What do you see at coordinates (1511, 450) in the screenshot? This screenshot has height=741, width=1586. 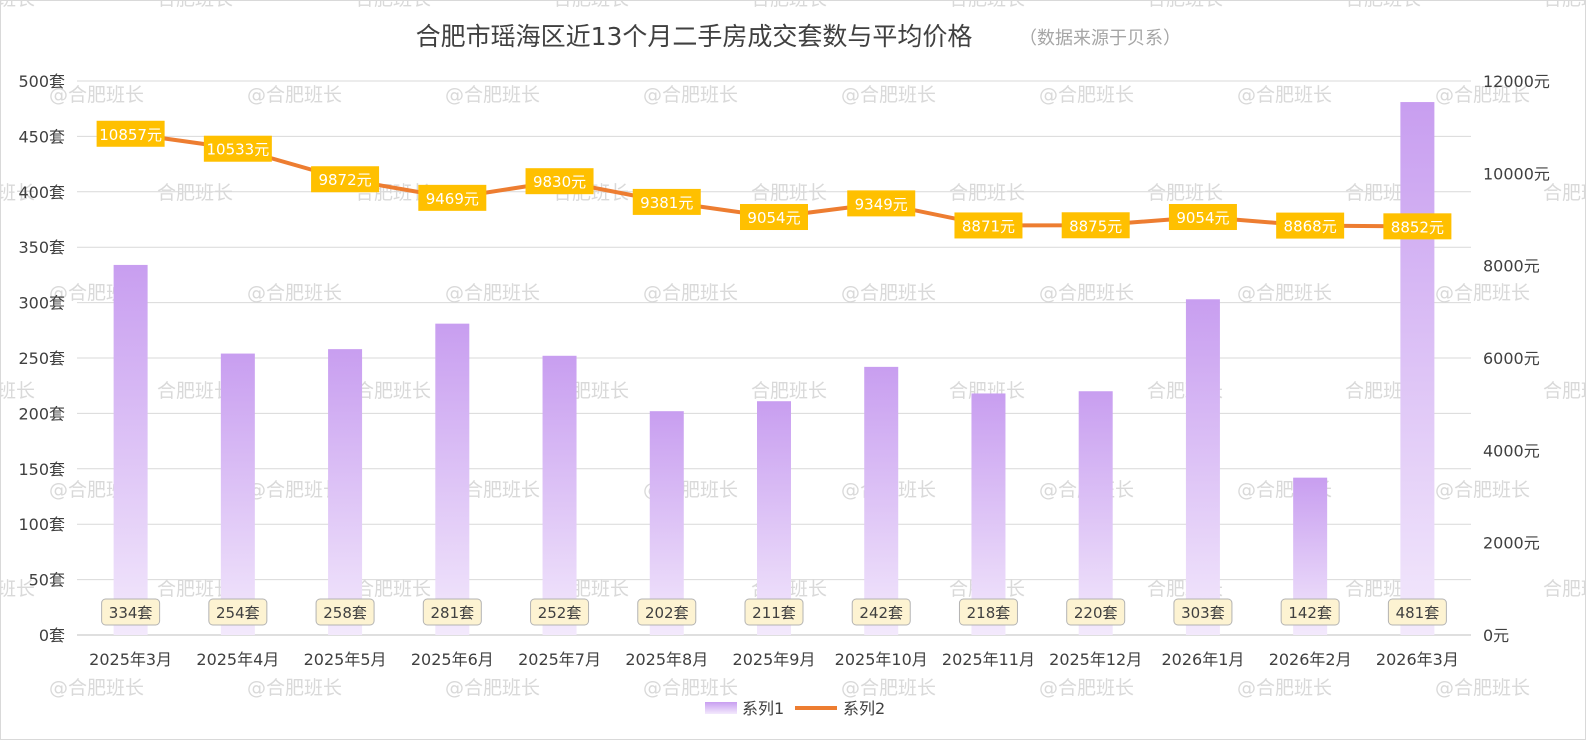 I see `y-right-tick-label: 4000元` at bounding box center [1511, 450].